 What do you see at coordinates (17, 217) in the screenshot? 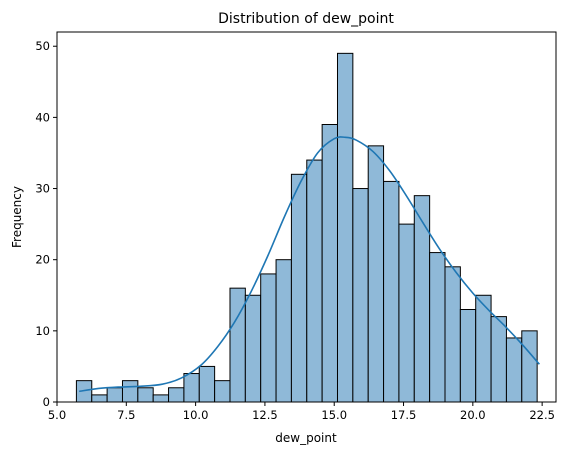
I see `y-axis-label: Frequency` at bounding box center [17, 217].